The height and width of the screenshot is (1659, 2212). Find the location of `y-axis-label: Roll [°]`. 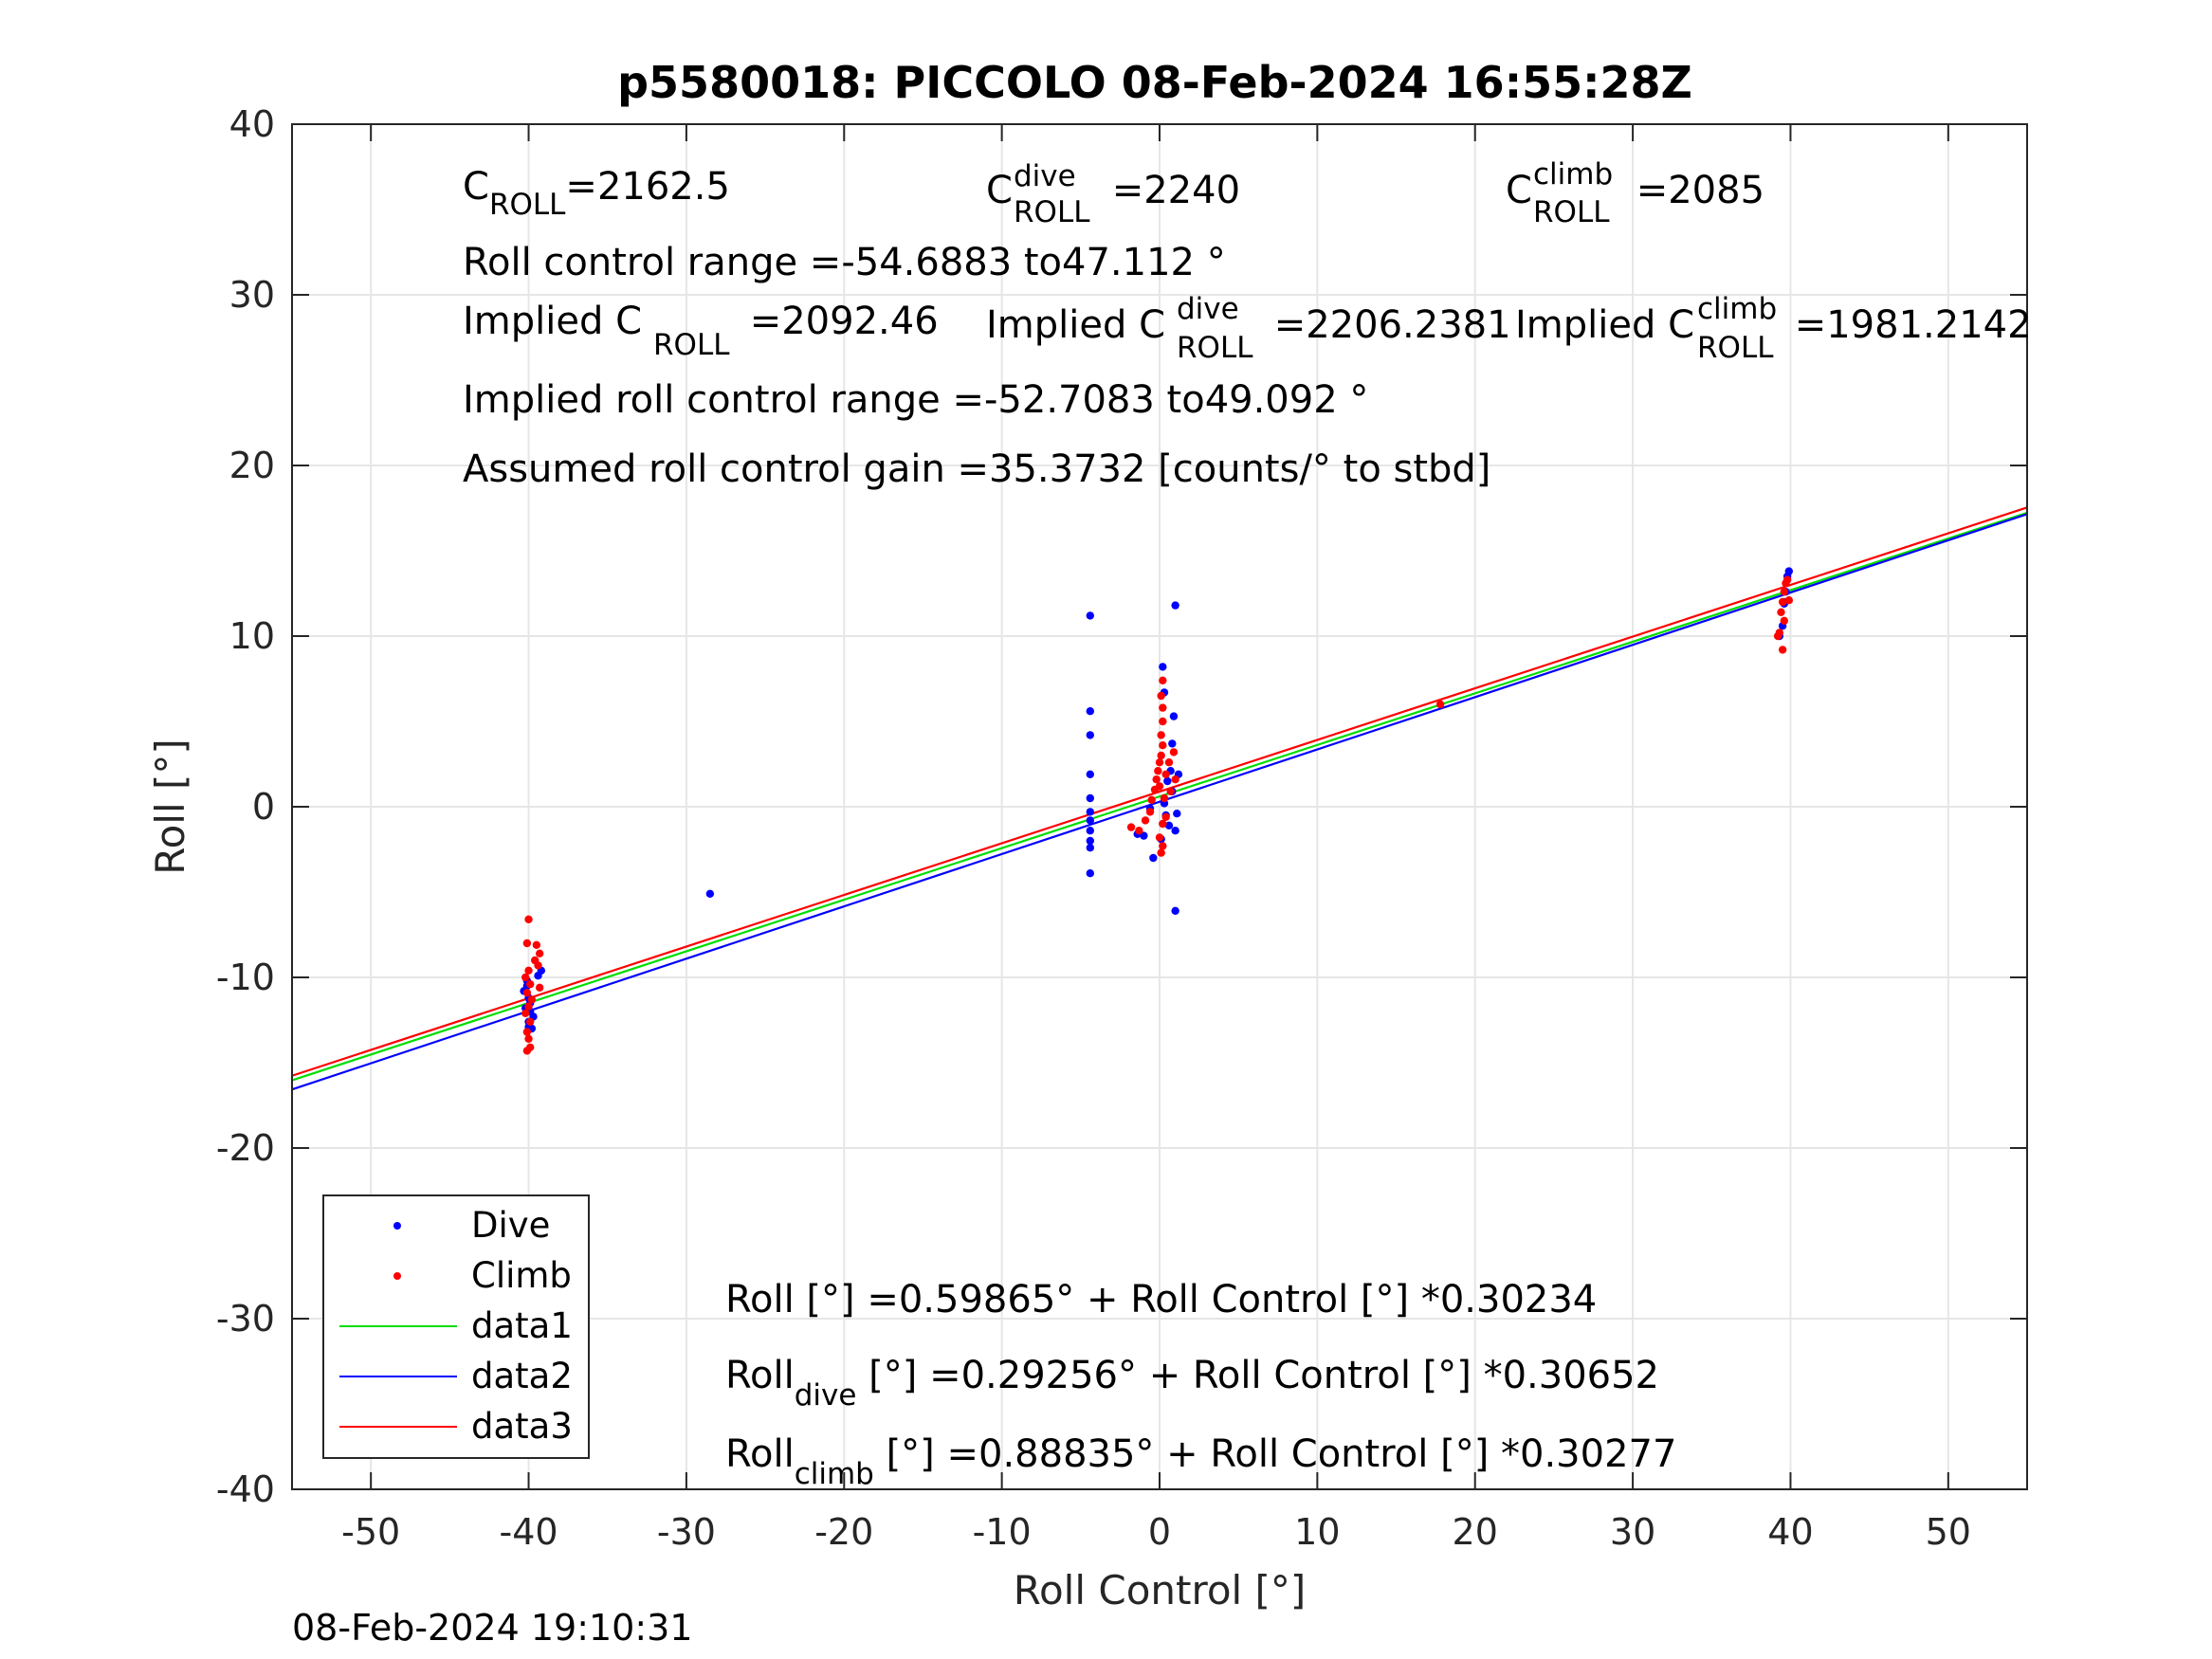

y-axis-label: Roll [°] is located at coordinates (170, 806).